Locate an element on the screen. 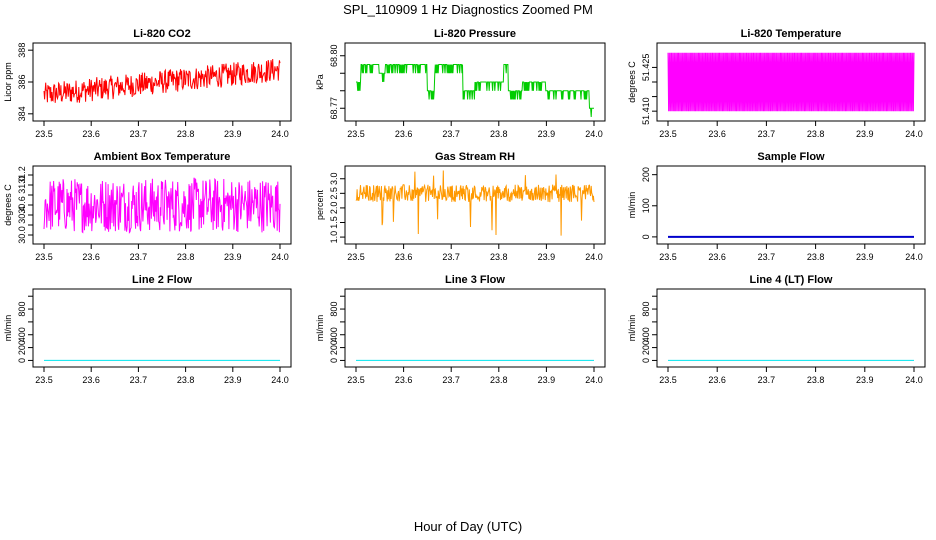 Image resolution: width=936 pixels, height=540 pixels. y-tick-label: 1.5 is located at coordinates (334, 222).